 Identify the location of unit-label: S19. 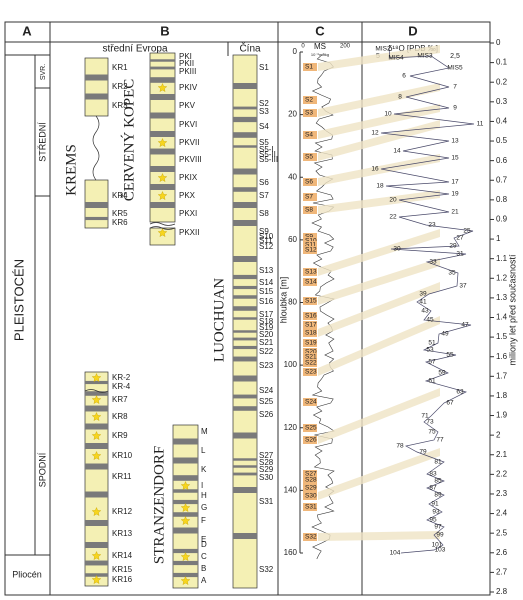
(266, 327).